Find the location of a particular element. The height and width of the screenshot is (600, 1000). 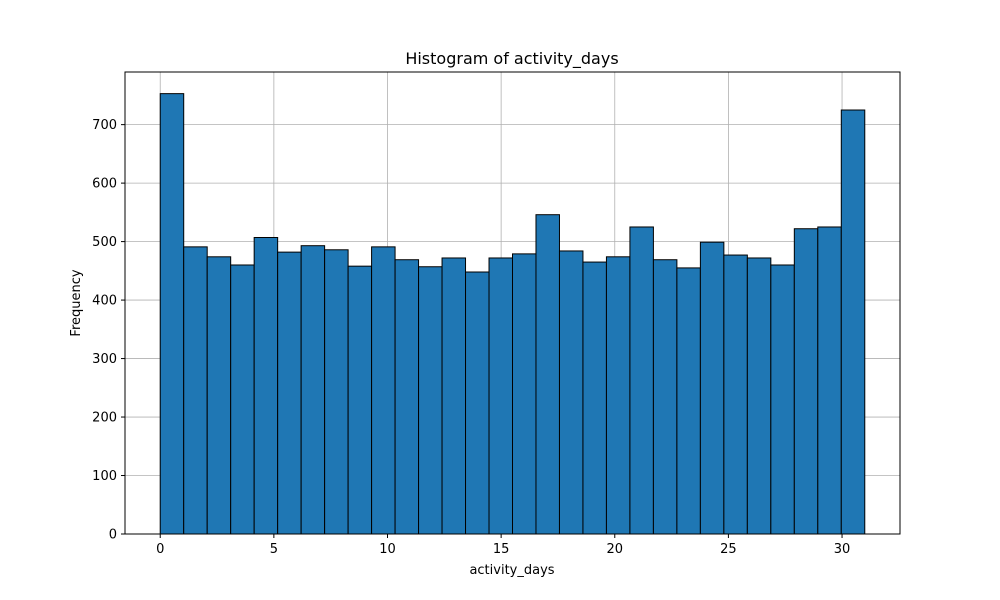

y-tick-label-6: 600 is located at coordinates (104, 184).